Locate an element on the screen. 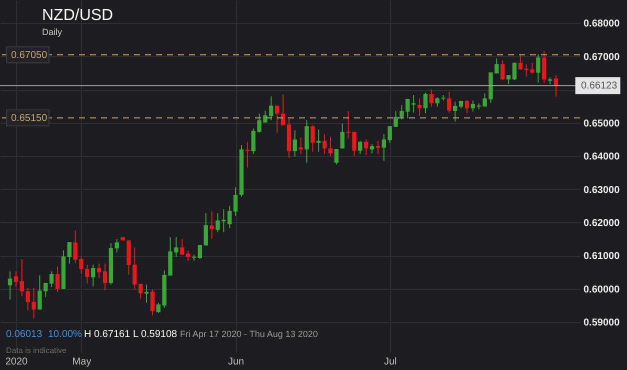 Image resolution: width=627 pixels, height=370 pixels. x-tick-label: 2020 is located at coordinates (16, 362).